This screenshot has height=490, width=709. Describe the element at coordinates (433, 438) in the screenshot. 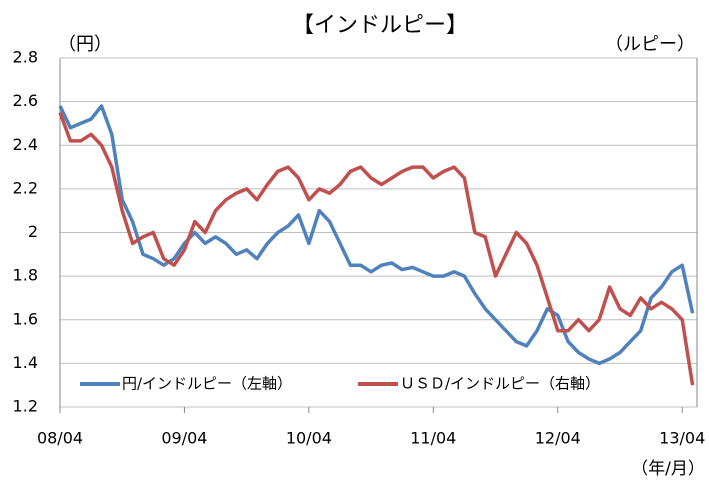

I see `x-tick-label: 11/04` at that location.